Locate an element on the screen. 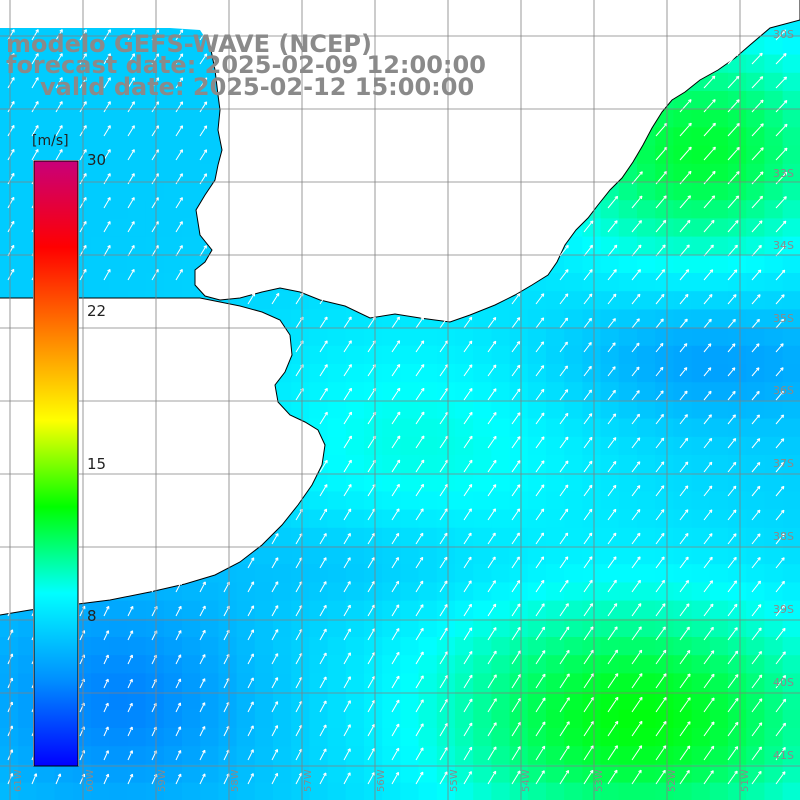  lon-label-55w: 55W is located at coordinates (454, 780).